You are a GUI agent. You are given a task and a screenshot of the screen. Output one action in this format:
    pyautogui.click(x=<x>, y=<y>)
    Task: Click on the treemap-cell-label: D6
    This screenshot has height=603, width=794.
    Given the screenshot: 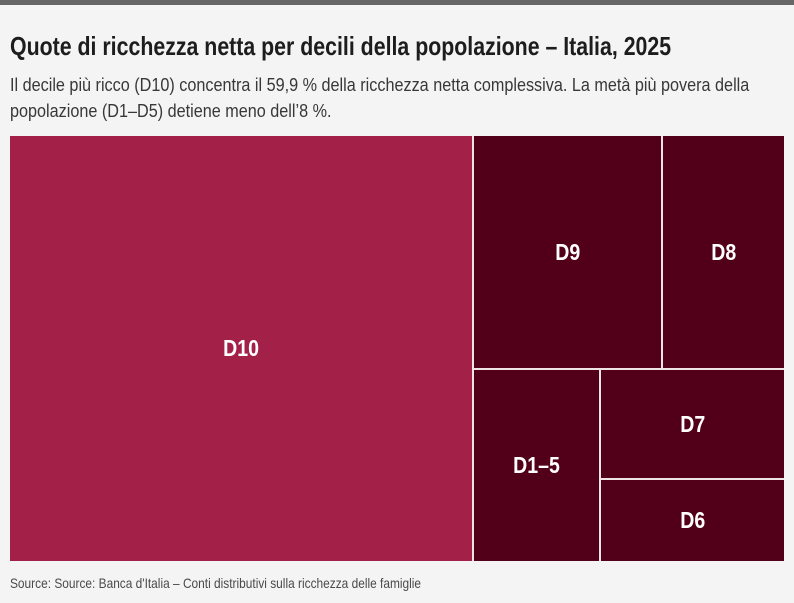 What is the action you would take?
    pyautogui.click(x=692, y=520)
    